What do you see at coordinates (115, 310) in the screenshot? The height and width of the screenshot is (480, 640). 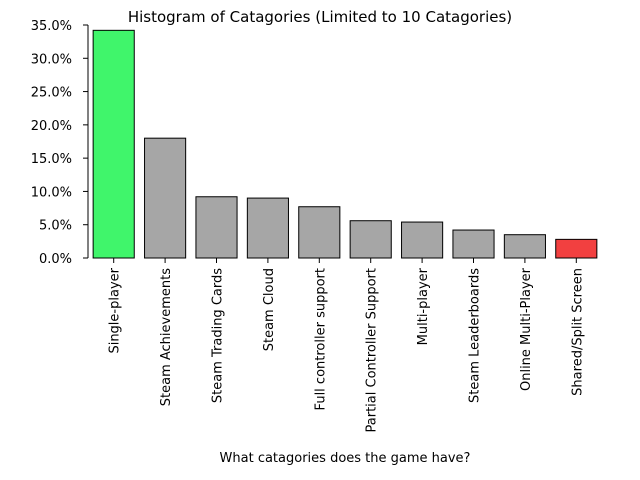 I see `x-tick-label: Single-player` at bounding box center [115, 310].